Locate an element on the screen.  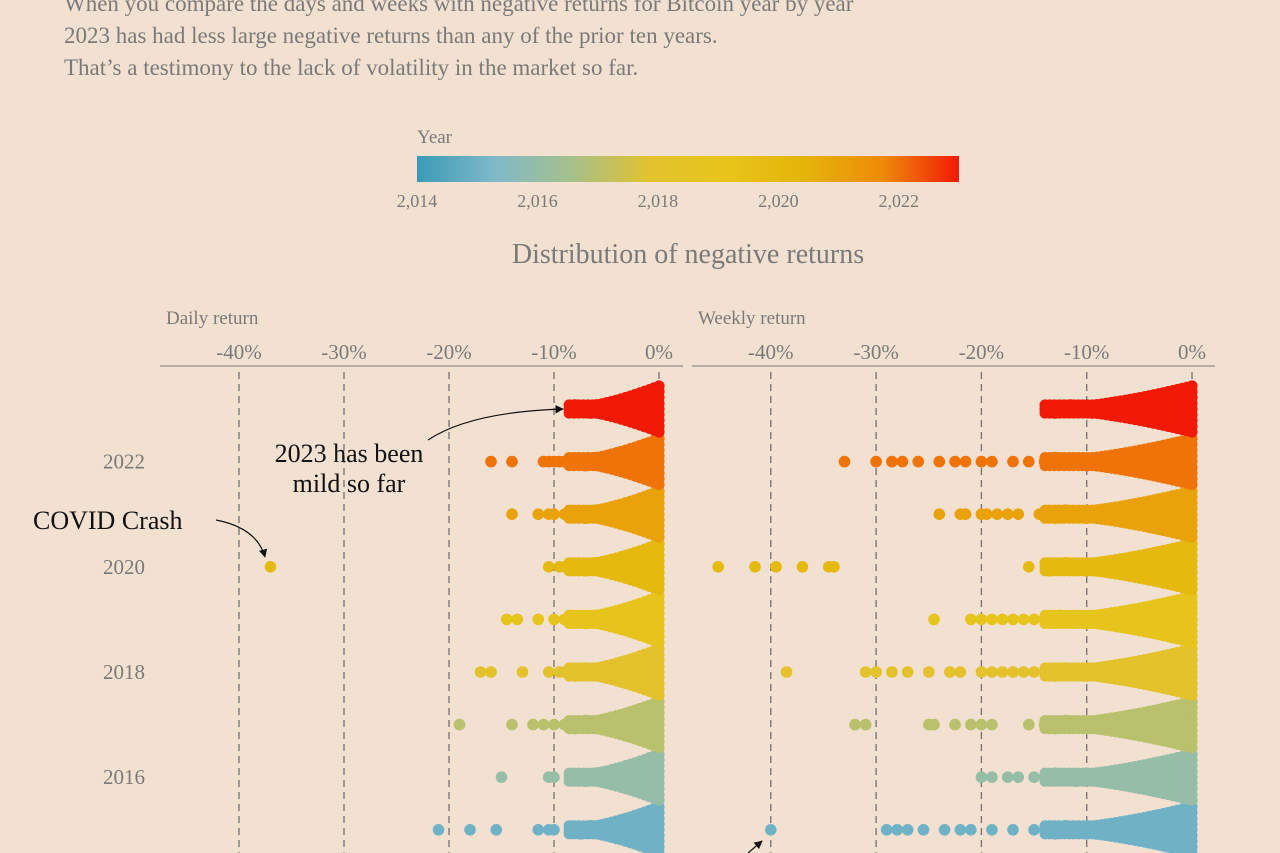
annotation-covid-text: COVID Crash is located at coordinates (108, 520).